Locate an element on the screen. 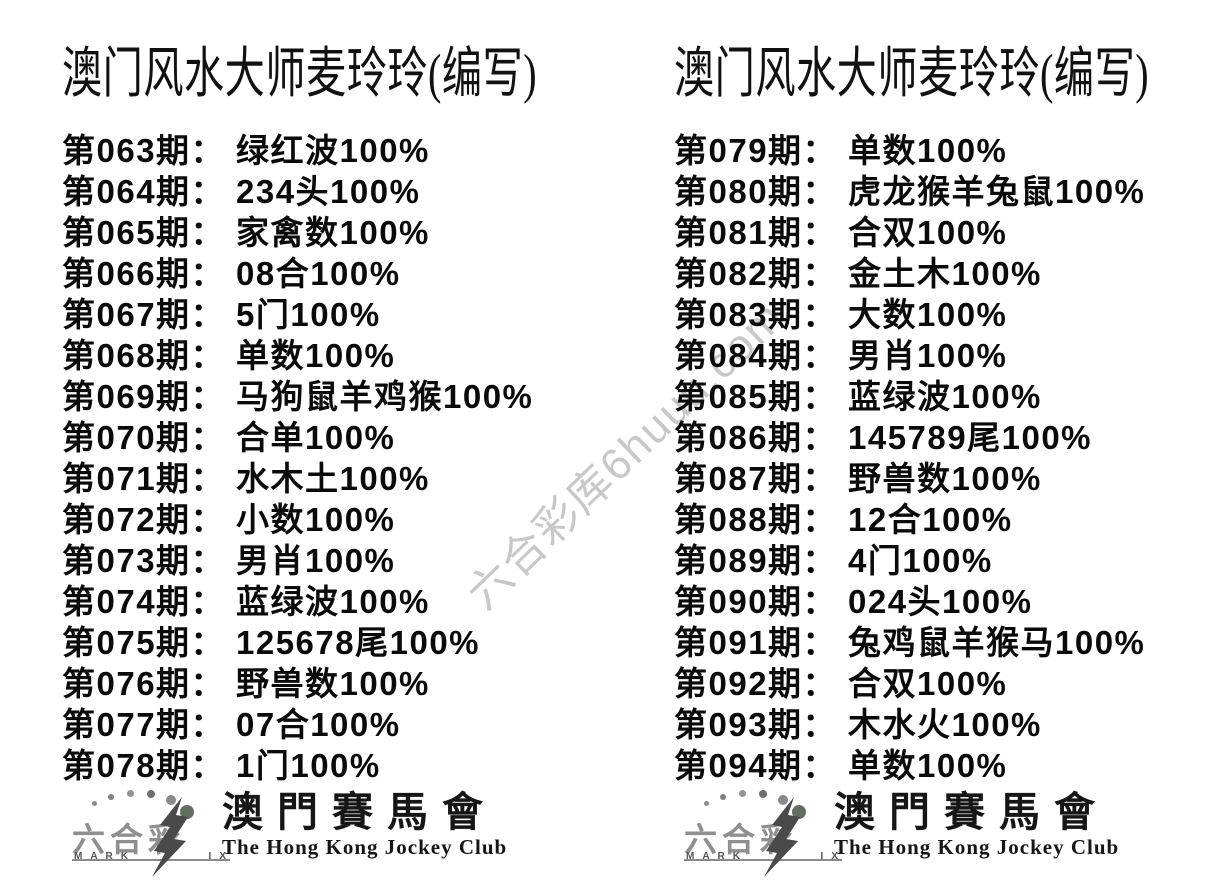  prediction-row: 第070期： 合单100% is located at coordinates (342, 435).